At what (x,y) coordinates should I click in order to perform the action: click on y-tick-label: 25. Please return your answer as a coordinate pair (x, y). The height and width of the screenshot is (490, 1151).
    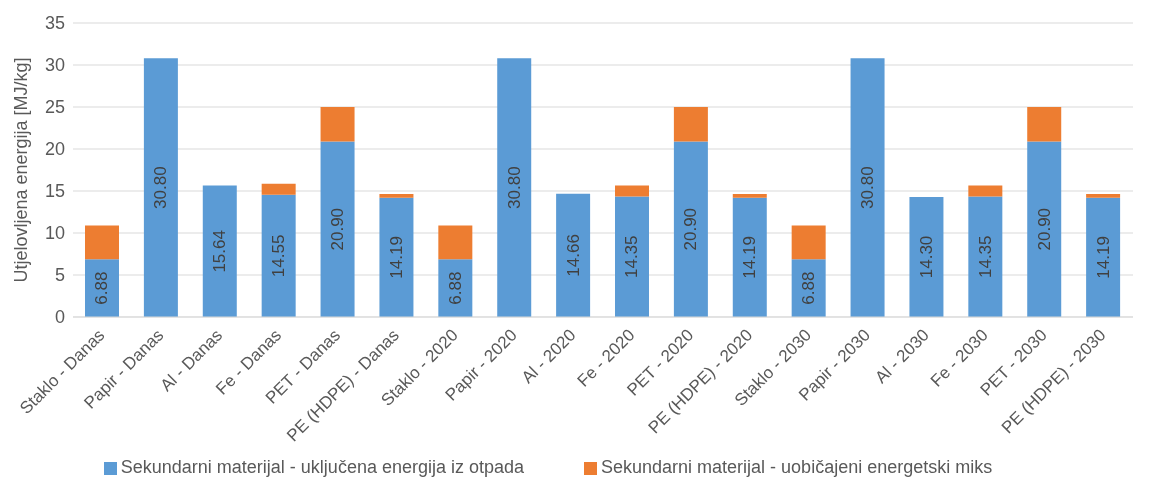
    Looking at the image, I should click on (54, 107).